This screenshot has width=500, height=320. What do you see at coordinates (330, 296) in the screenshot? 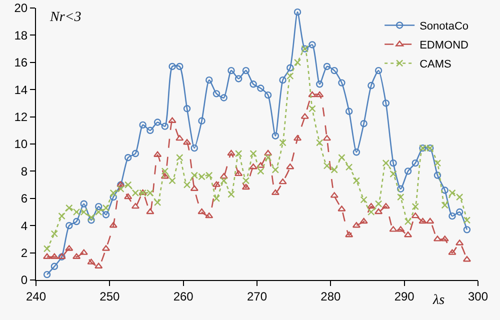
I see `x-tick-label: 280` at bounding box center [330, 296].